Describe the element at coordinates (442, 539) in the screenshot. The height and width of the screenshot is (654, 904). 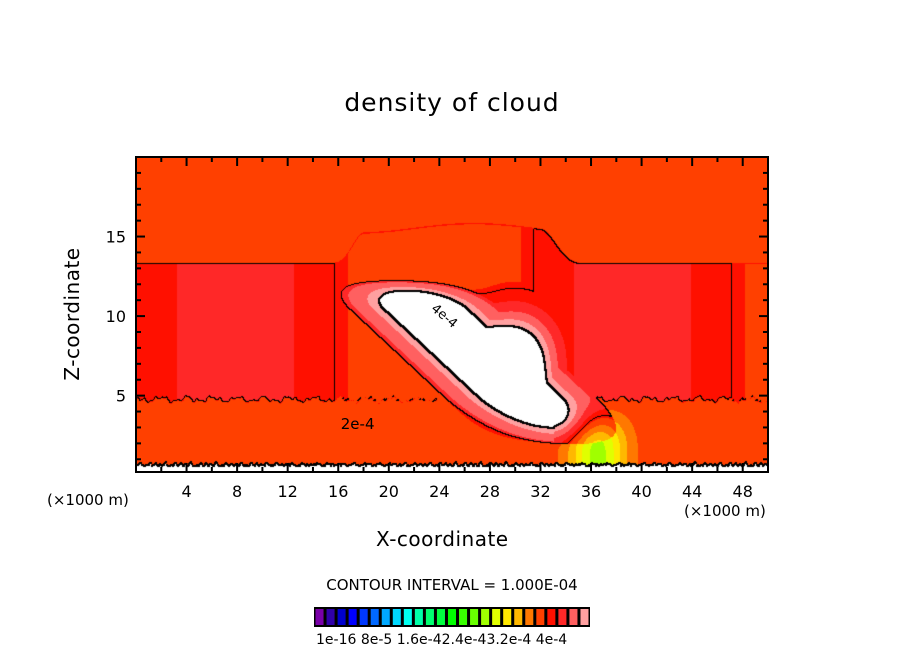
I see `x-axis-label: X-coordinate` at that location.